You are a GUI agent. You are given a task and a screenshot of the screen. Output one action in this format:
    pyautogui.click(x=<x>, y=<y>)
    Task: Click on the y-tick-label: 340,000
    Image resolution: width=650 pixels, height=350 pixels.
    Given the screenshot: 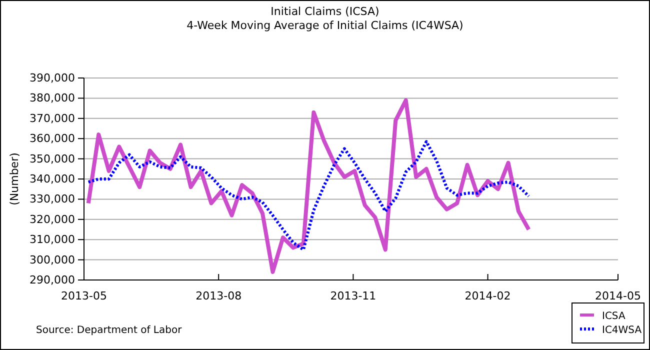 What is the action you would take?
    pyautogui.click(x=52, y=179)
    